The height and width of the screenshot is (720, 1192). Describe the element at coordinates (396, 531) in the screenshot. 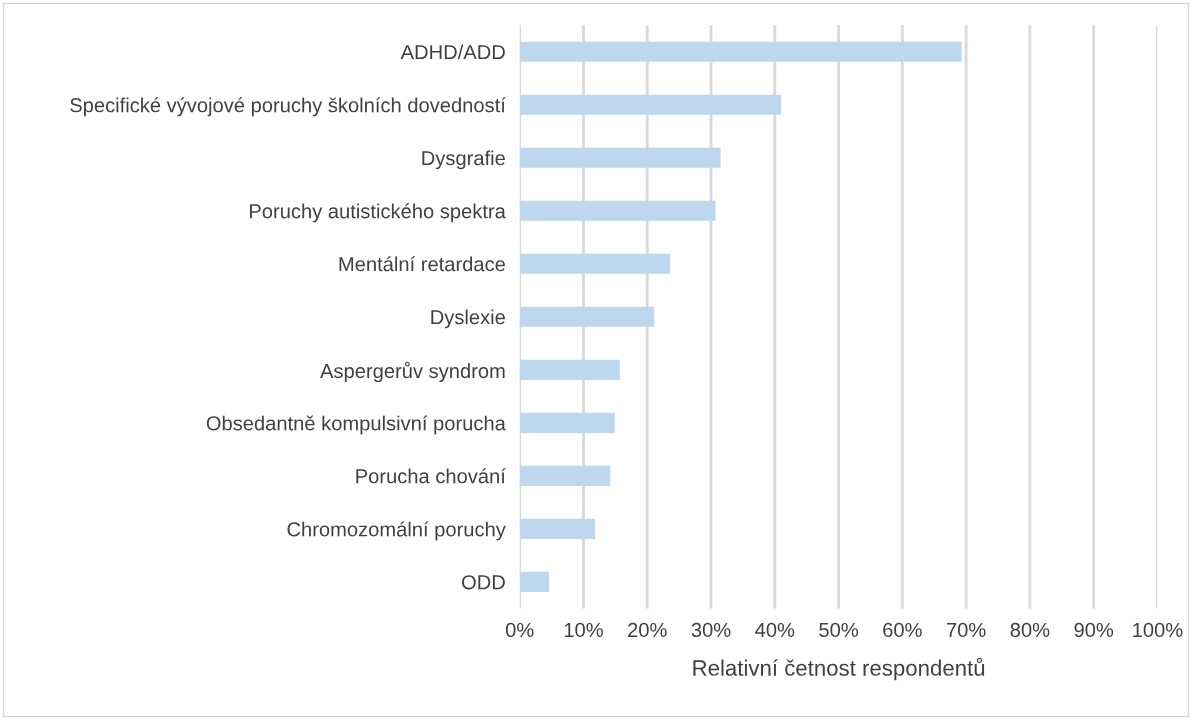

I see `y-tick-label: Chromozomální poruchy` at that location.